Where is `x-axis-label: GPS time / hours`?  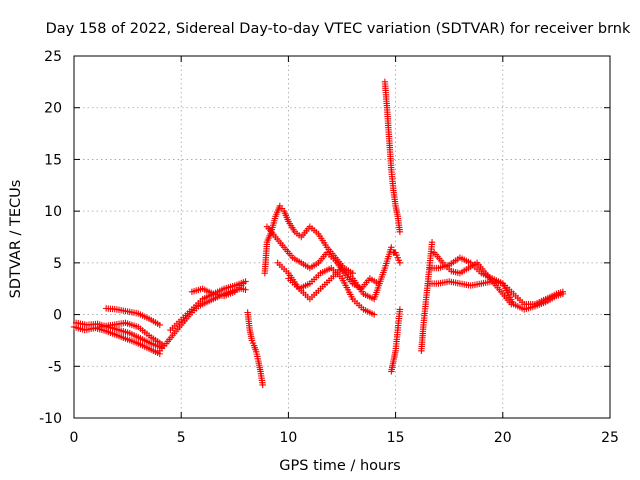
x-axis-label: GPS time / hours is located at coordinates (339, 466).